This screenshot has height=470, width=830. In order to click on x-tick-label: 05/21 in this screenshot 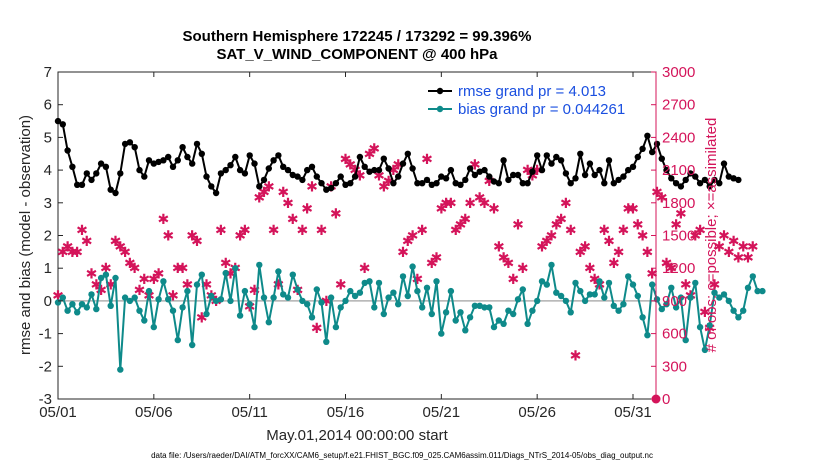, I will do `click(442, 412)`.